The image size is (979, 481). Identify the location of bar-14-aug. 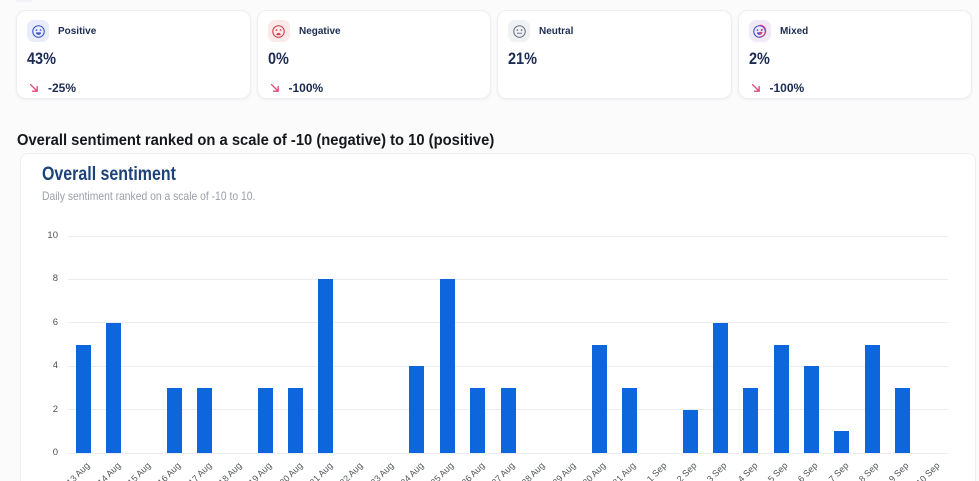
(114, 387).